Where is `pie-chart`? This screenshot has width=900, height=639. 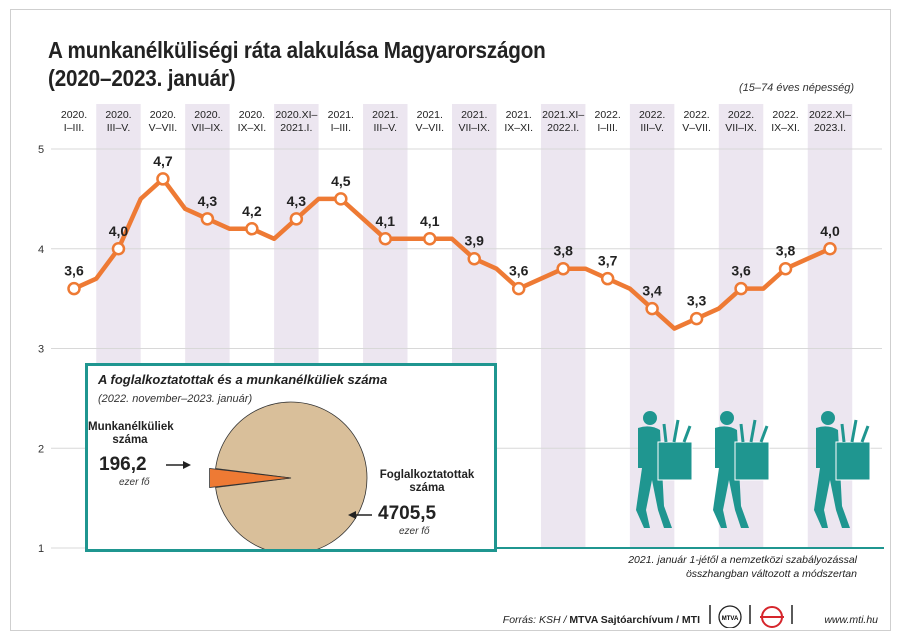
pie-chart is located at coordinates (269, 475).